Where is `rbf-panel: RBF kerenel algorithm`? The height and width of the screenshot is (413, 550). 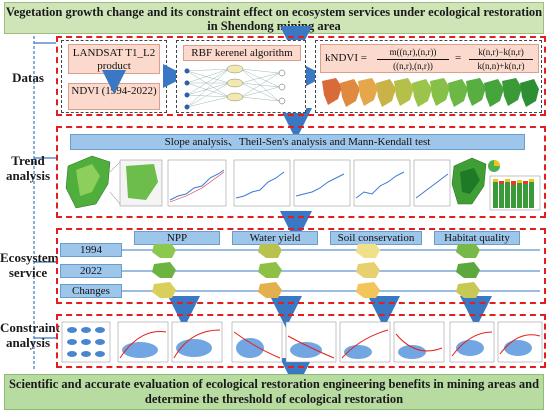 rbf-panel: RBF kerenel algorithm is located at coordinates (241, 76).